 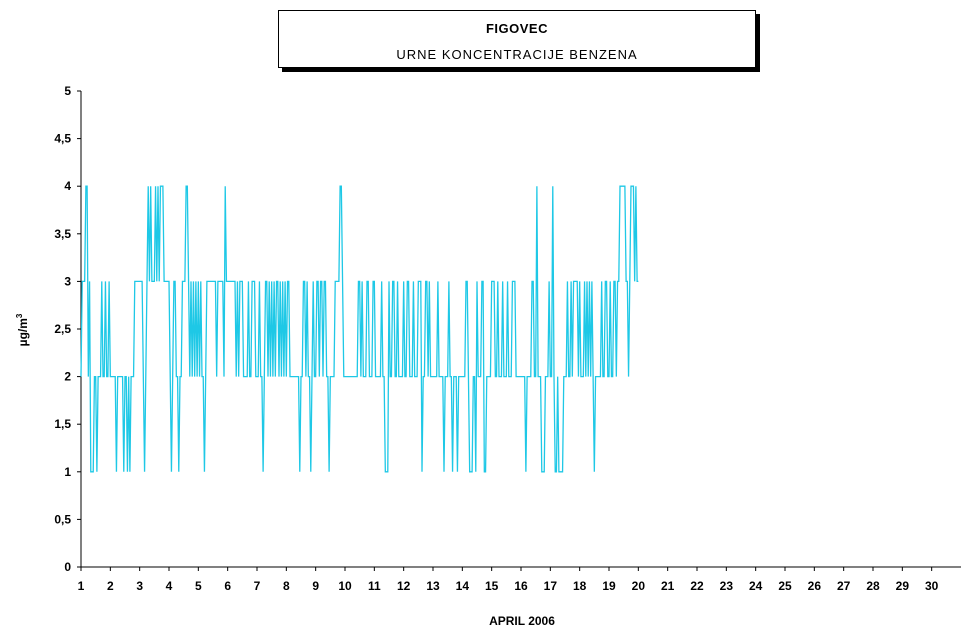 What do you see at coordinates (697, 586) in the screenshot?
I see `x-tick-label: 22` at bounding box center [697, 586].